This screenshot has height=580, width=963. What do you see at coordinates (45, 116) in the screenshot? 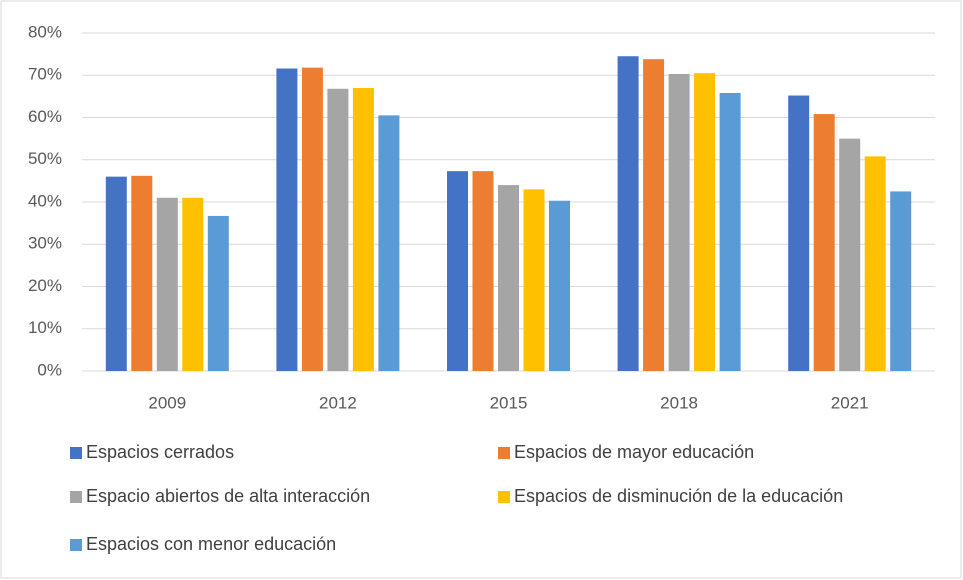
I see `y-tick-label: 60%` at bounding box center [45, 116].